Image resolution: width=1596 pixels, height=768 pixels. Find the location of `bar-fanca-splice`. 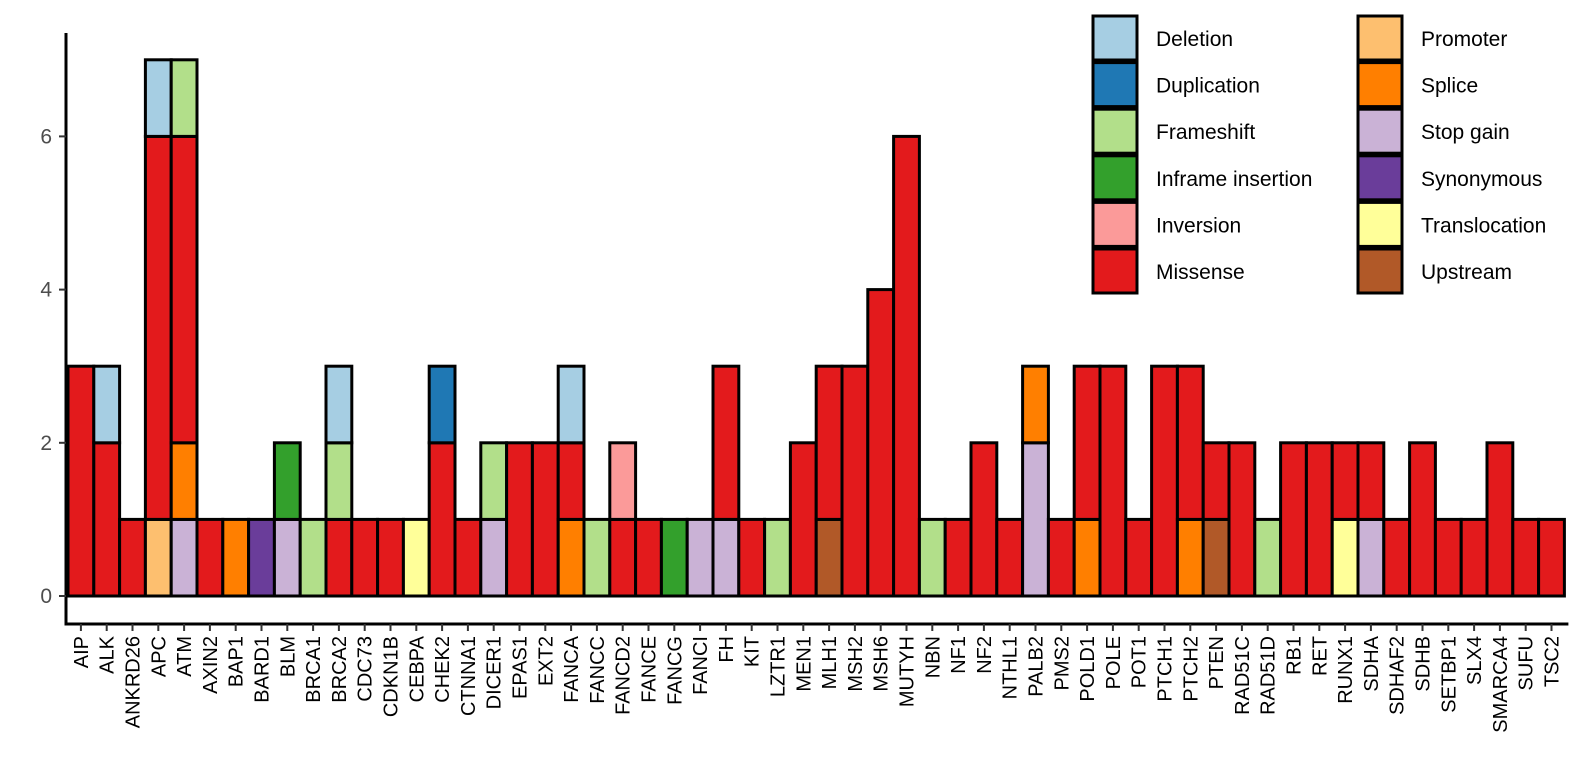

bar-fanca-splice is located at coordinates (571, 557).